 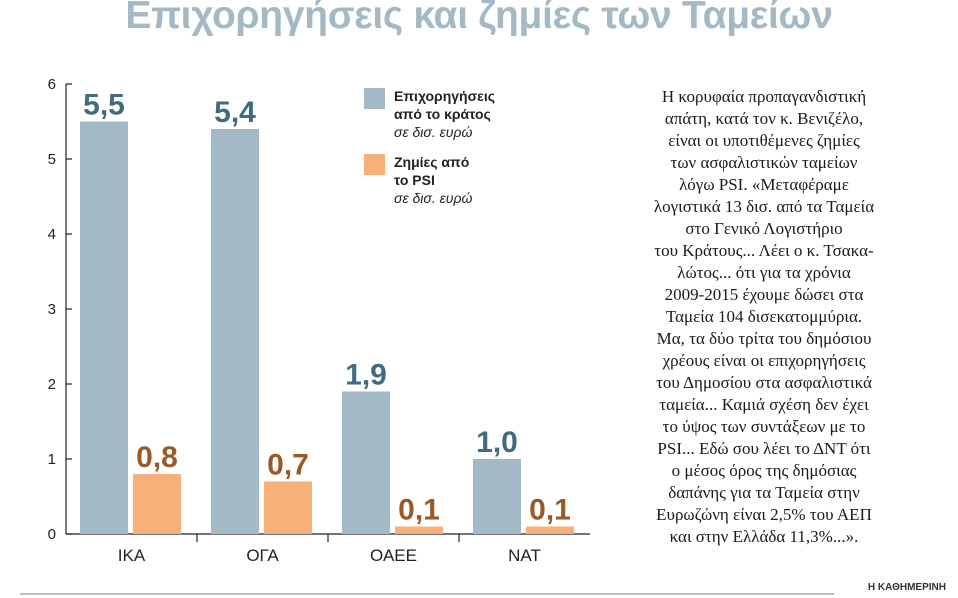 What do you see at coordinates (497, 442) in the screenshot?
I see `data-label: 1,0` at bounding box center [497, 442].